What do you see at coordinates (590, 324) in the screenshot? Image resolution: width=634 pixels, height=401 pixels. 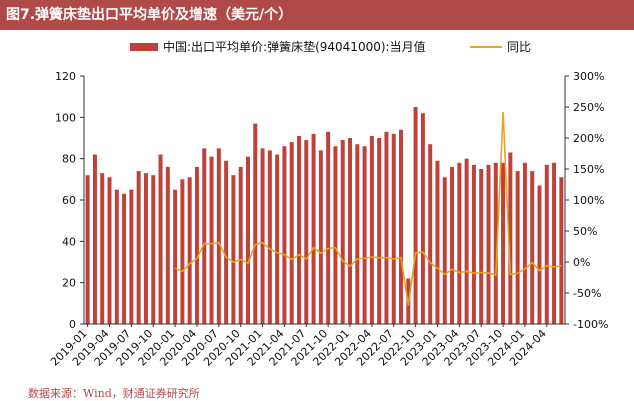 I see `y-right-tick-label: -100%` at bounding box center [590, 324].